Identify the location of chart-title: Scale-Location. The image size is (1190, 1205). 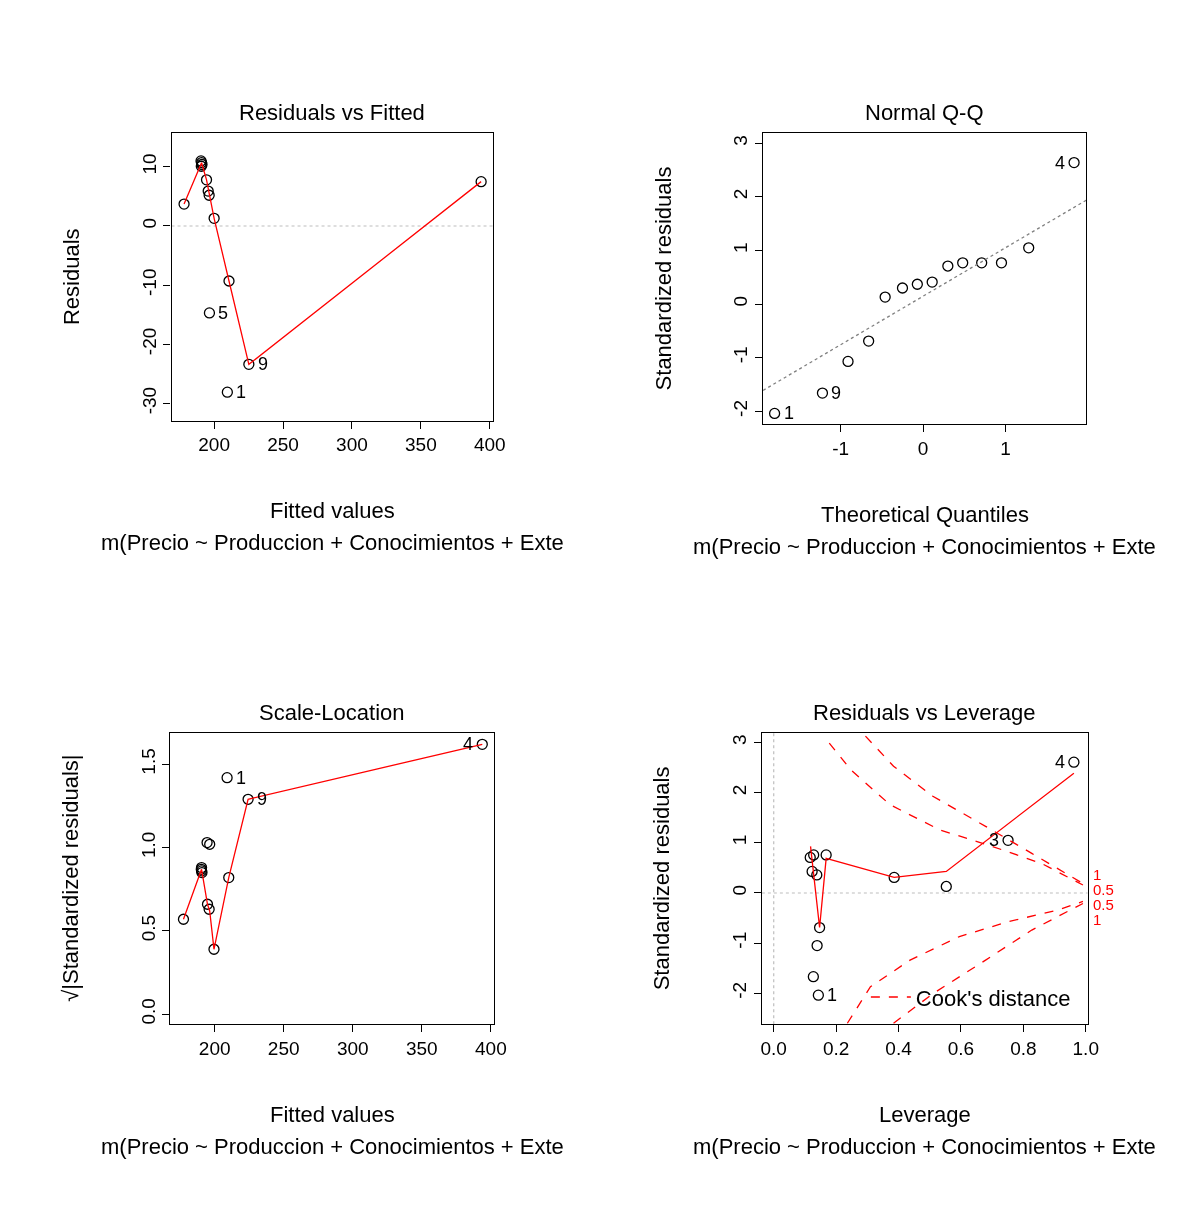
(332, 712).